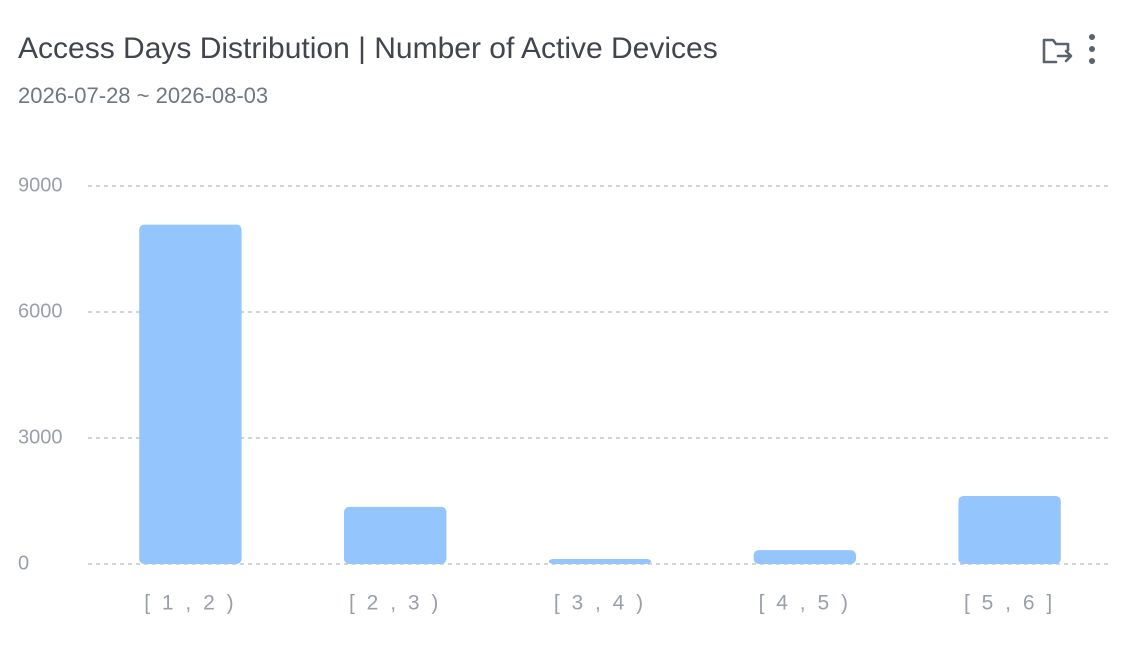 Image resolution: width=1148 pixels, height=660 pixels. I want to click on x-tick-label: [ 2 , 3 ), so click(395, 603).